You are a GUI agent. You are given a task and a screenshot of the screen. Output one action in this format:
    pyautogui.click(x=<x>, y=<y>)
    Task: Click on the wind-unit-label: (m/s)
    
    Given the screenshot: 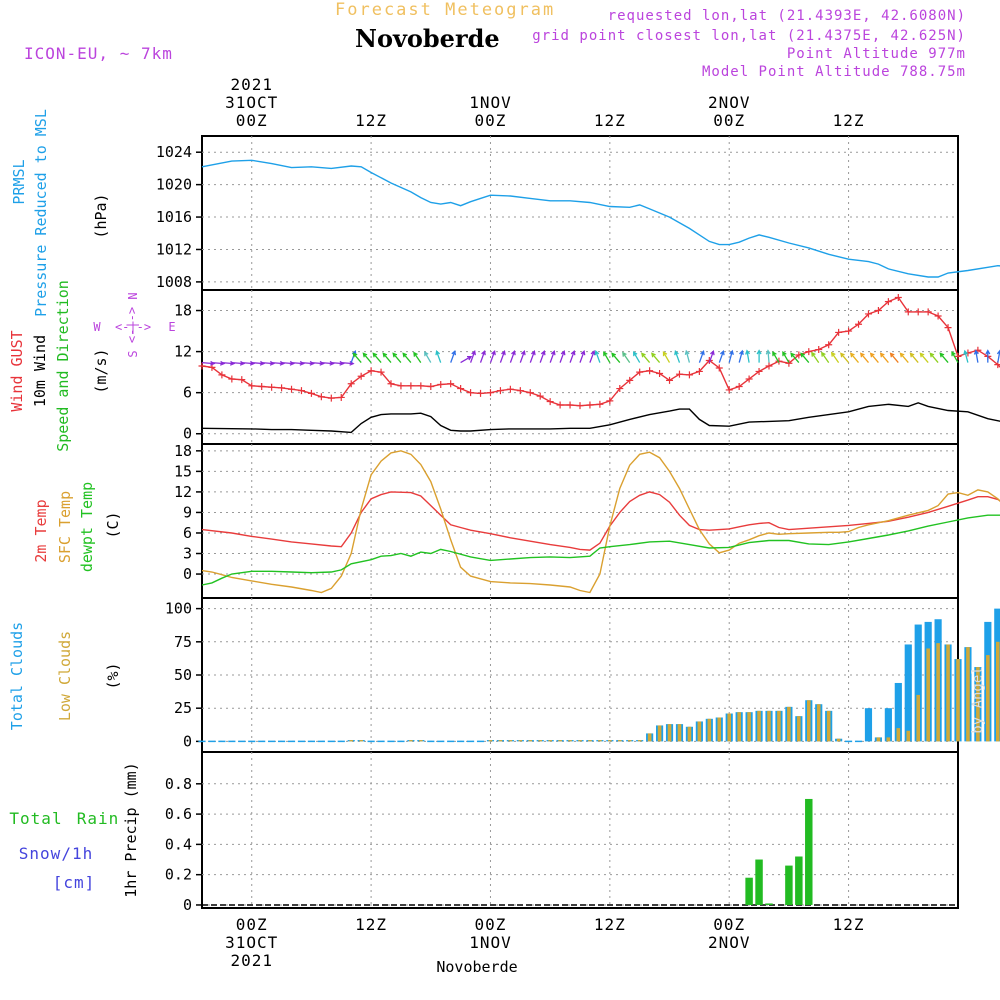 What is the action you would take?
    pyautogui.click(x=101, y=370)
    